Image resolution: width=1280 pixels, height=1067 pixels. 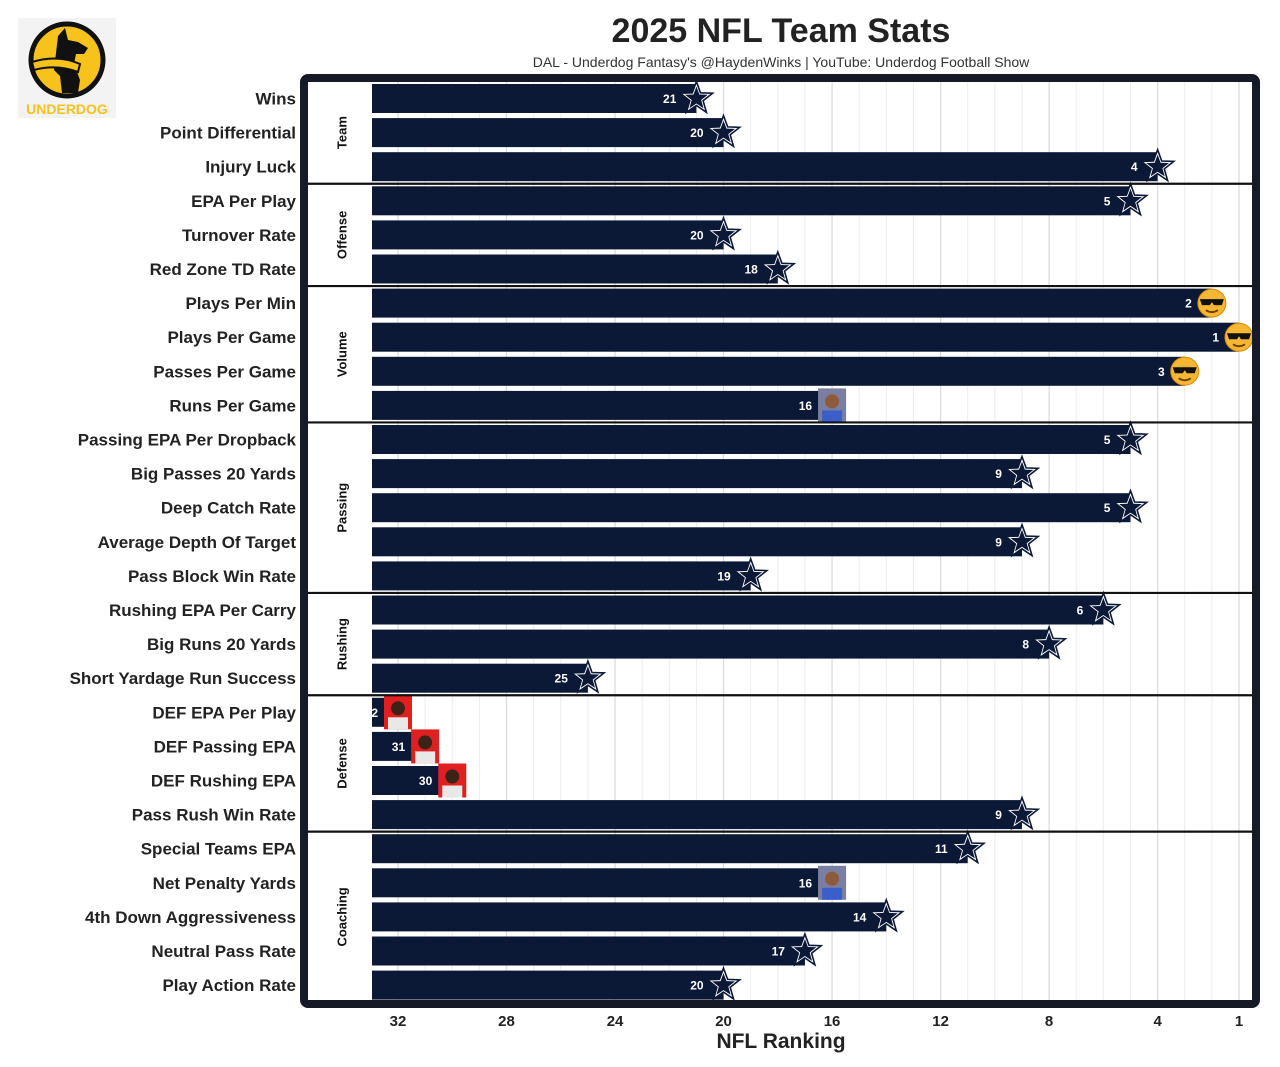 What do you see at coordinates (341, 235) in the screenshot?
I see `group-label: Offense` at bounding box center [341, 235].